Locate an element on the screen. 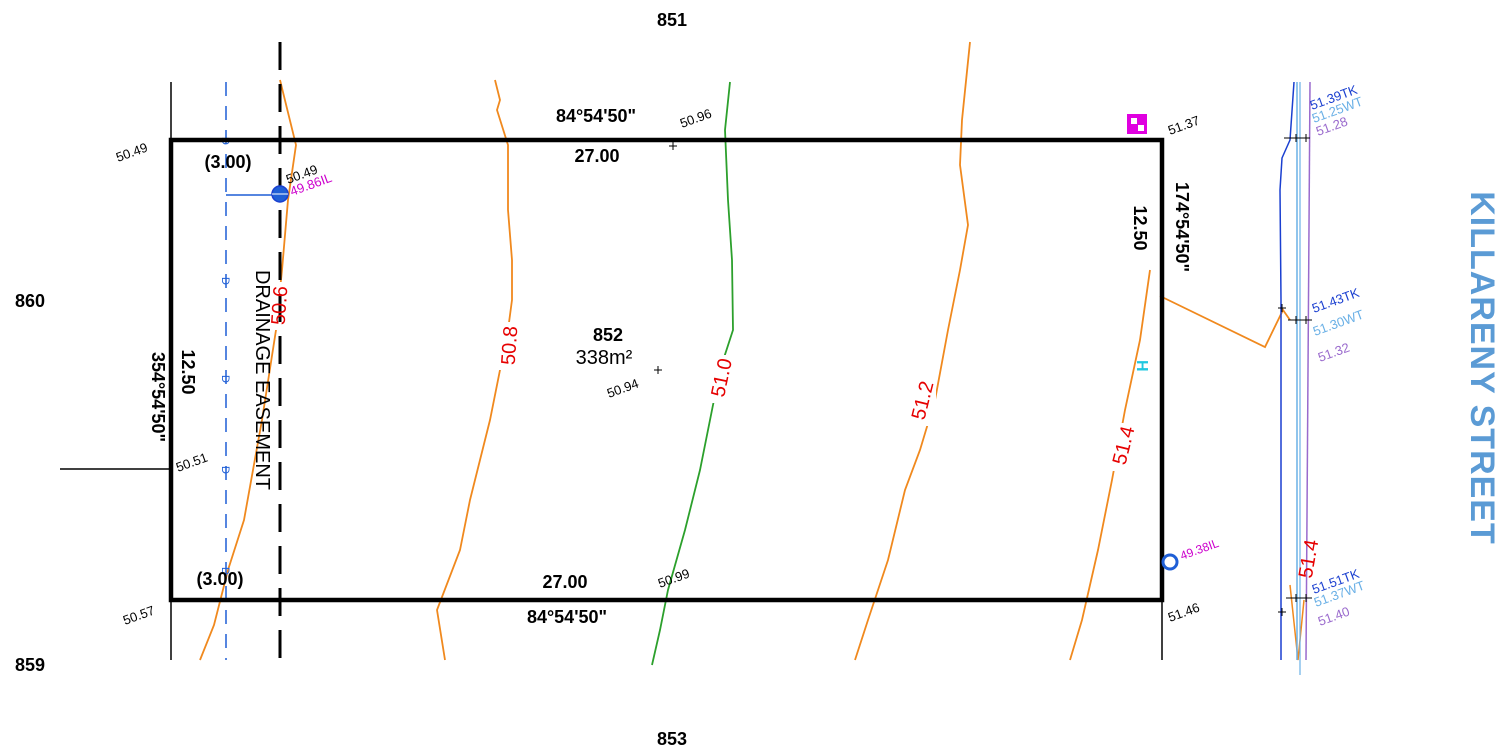 This screenshot has height=752, width=1506. kerb-contour-line-bottom is located at coordinates (1297, 622).